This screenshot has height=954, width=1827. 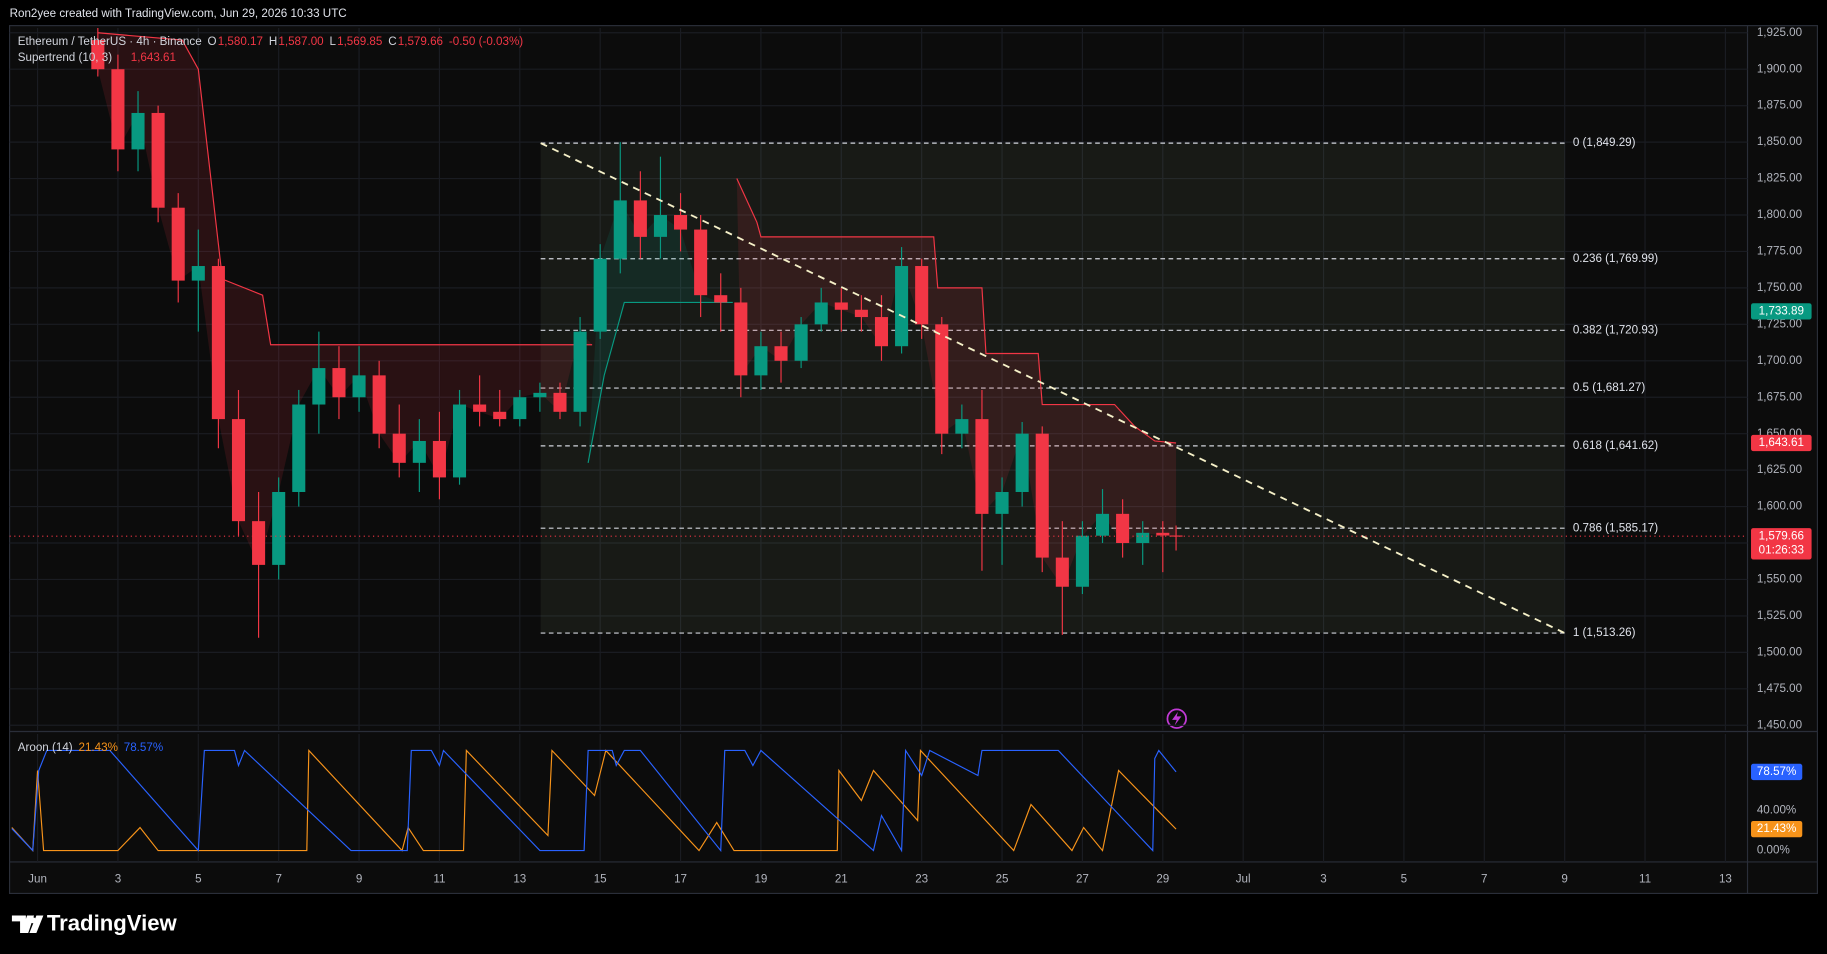 What do you see at coordinates (1780, 323) in the screenshot?
I see `y-tick-label: 1,725.00` at bounding box center [1780, 323].